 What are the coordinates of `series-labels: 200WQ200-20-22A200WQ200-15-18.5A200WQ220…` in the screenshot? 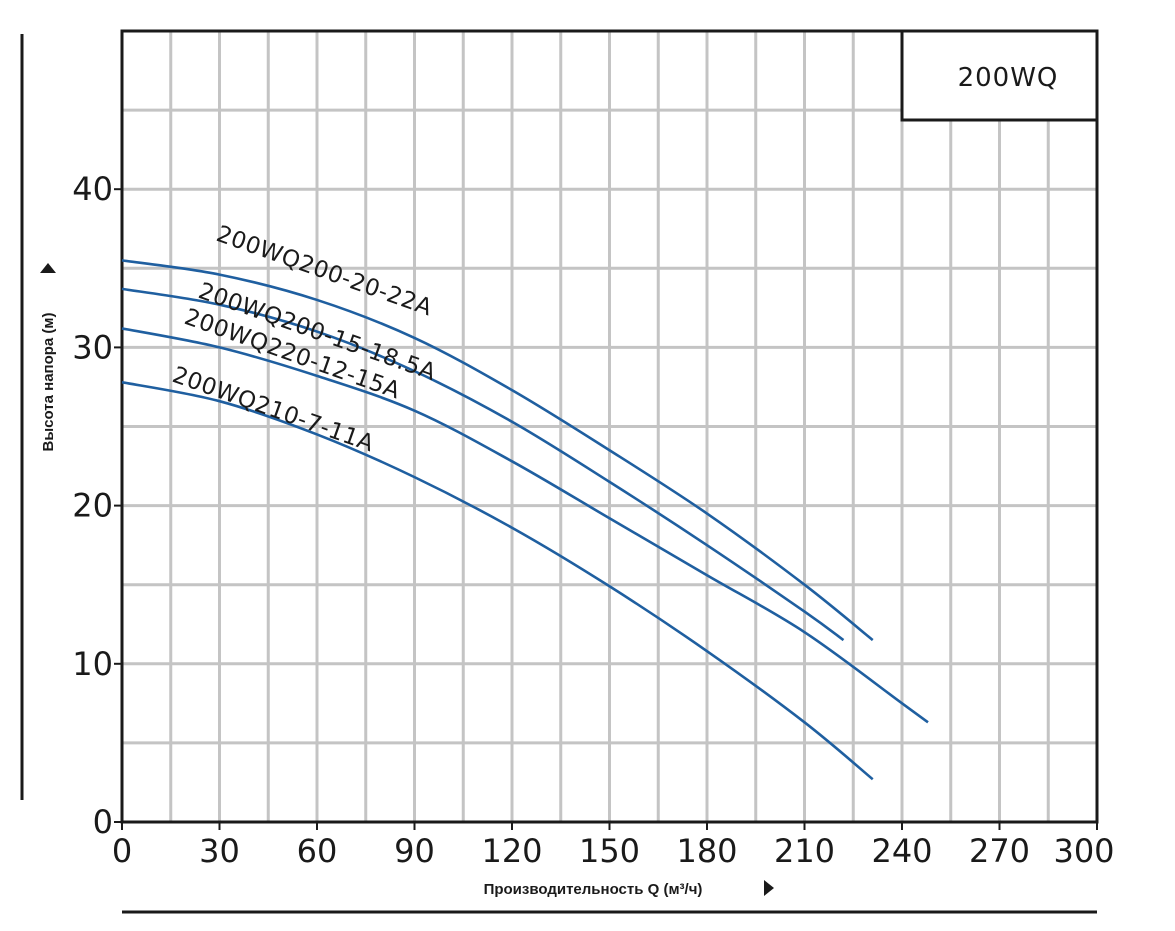 It's located at (304, 339).